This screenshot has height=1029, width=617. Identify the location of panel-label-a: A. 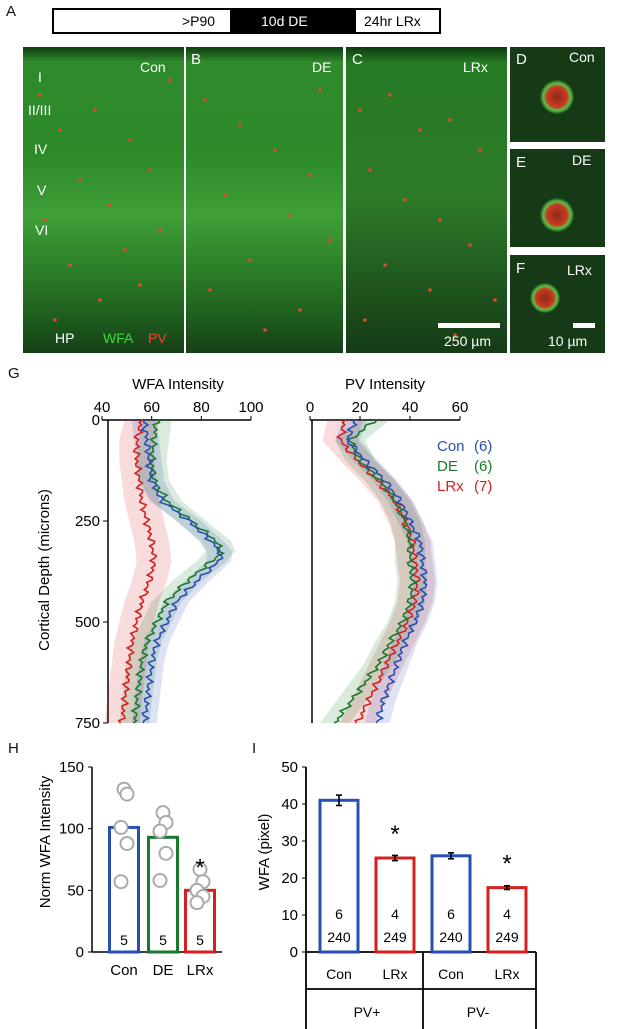
(11, 11).